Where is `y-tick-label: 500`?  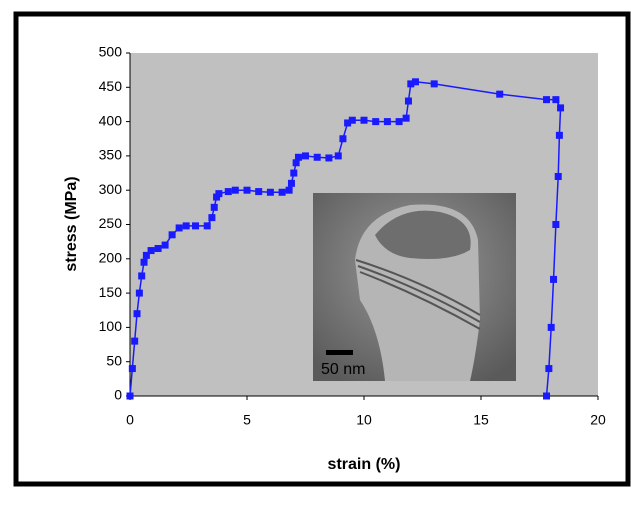 y-tick-label: 500 is located at coordinates (111, 52).